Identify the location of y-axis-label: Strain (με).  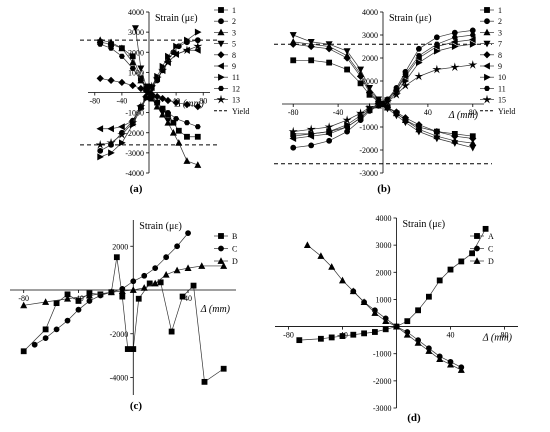
(176, 18).